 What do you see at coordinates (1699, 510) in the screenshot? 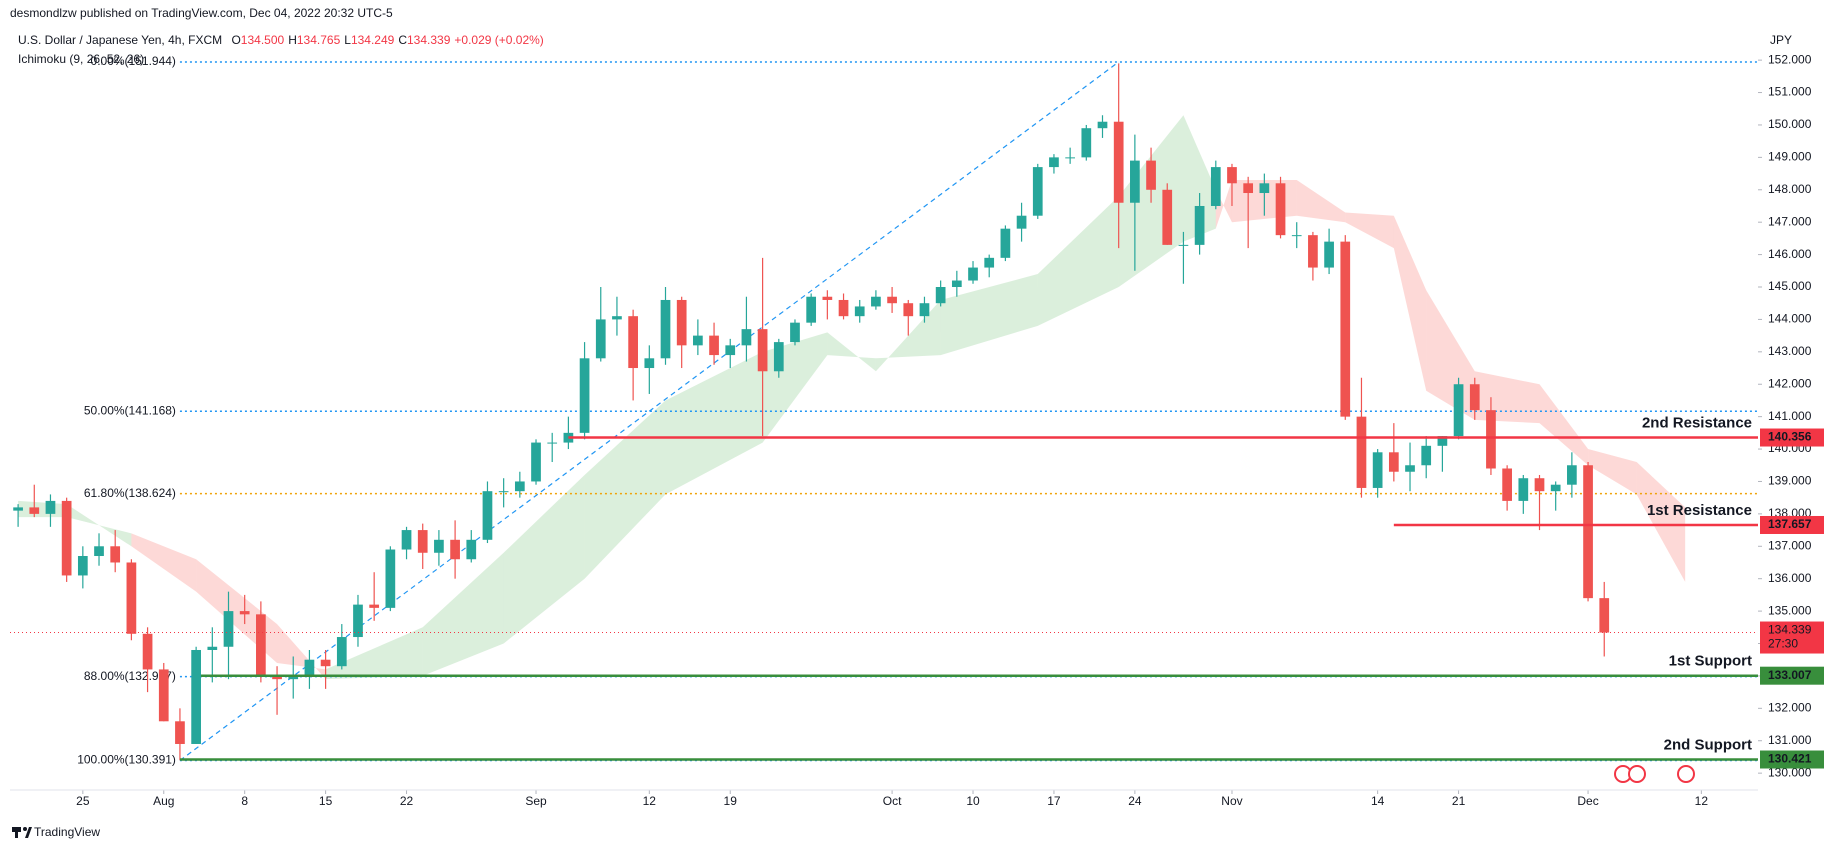
I see `level-name: 1st Resistance` at bounding box center [1699, 510].